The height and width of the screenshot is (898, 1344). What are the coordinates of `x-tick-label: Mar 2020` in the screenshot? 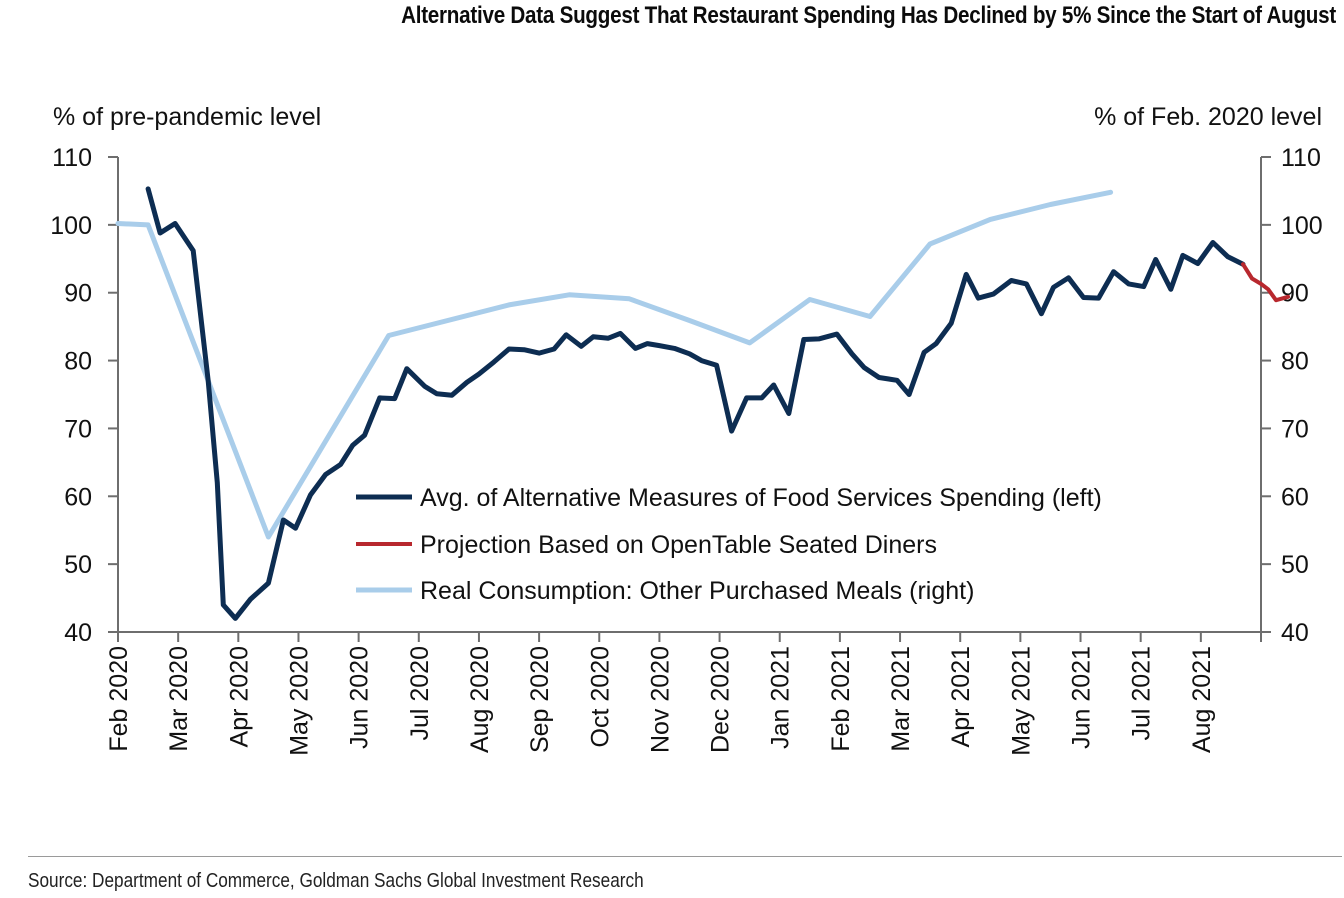 It's located at (179, 699).